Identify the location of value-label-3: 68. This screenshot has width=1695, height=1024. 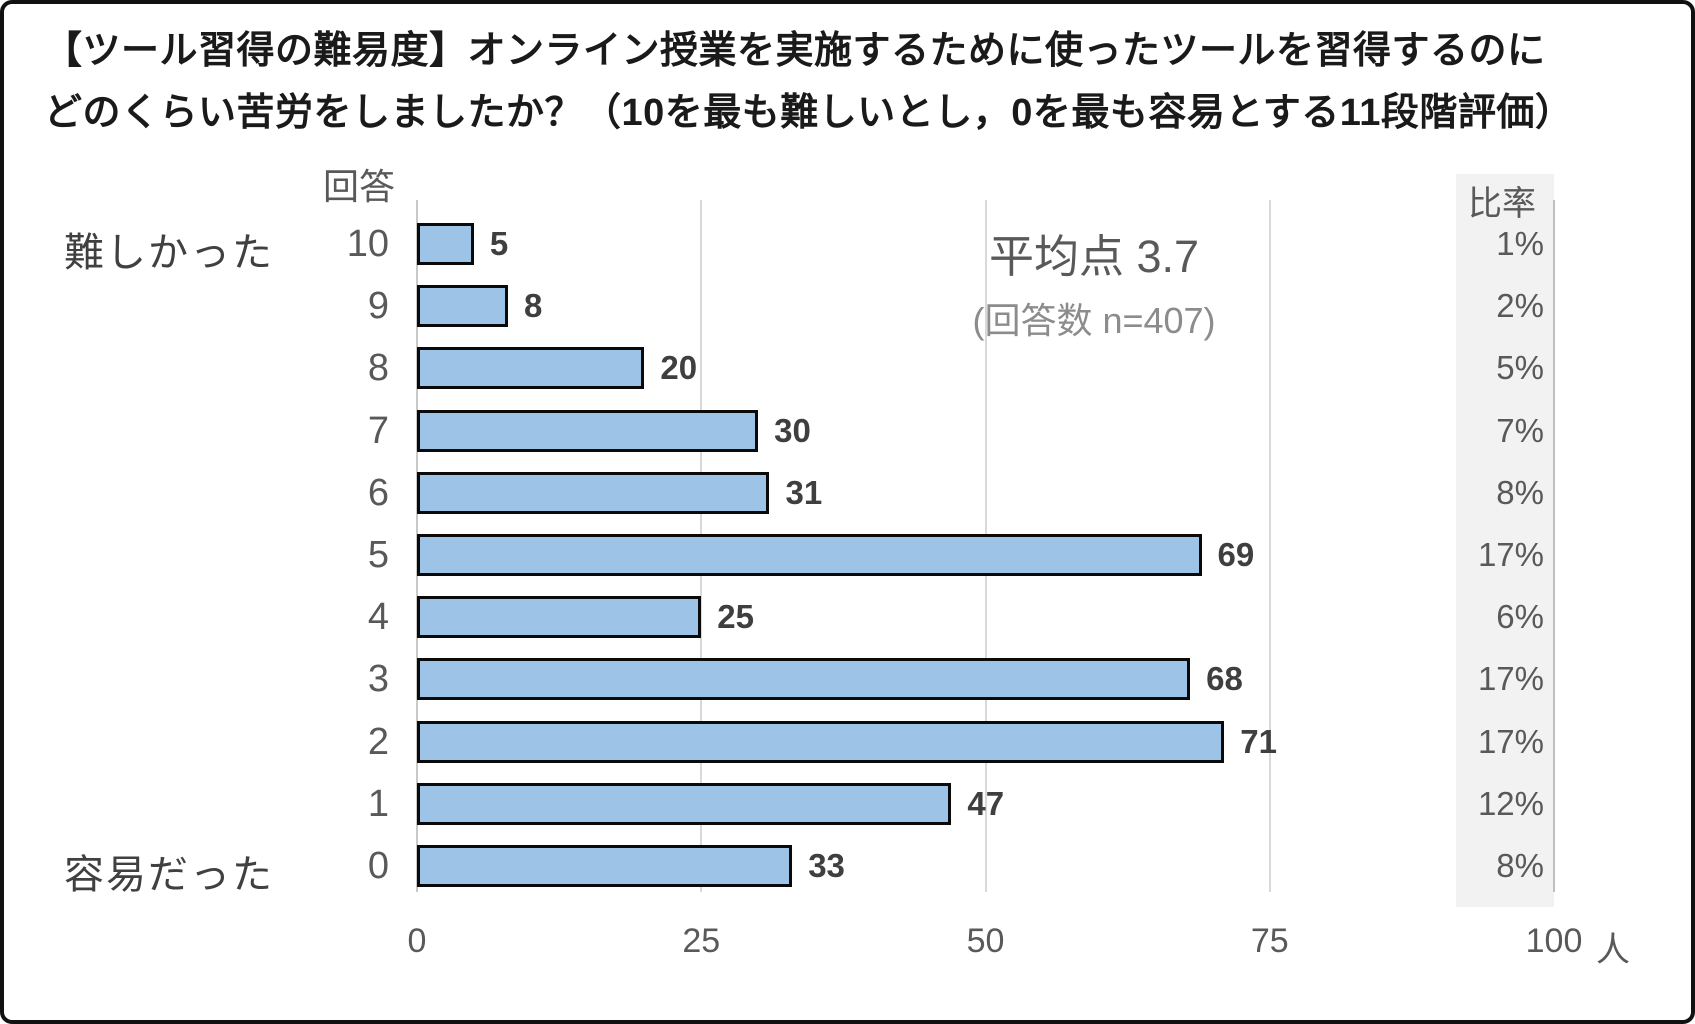
(1224, 679).